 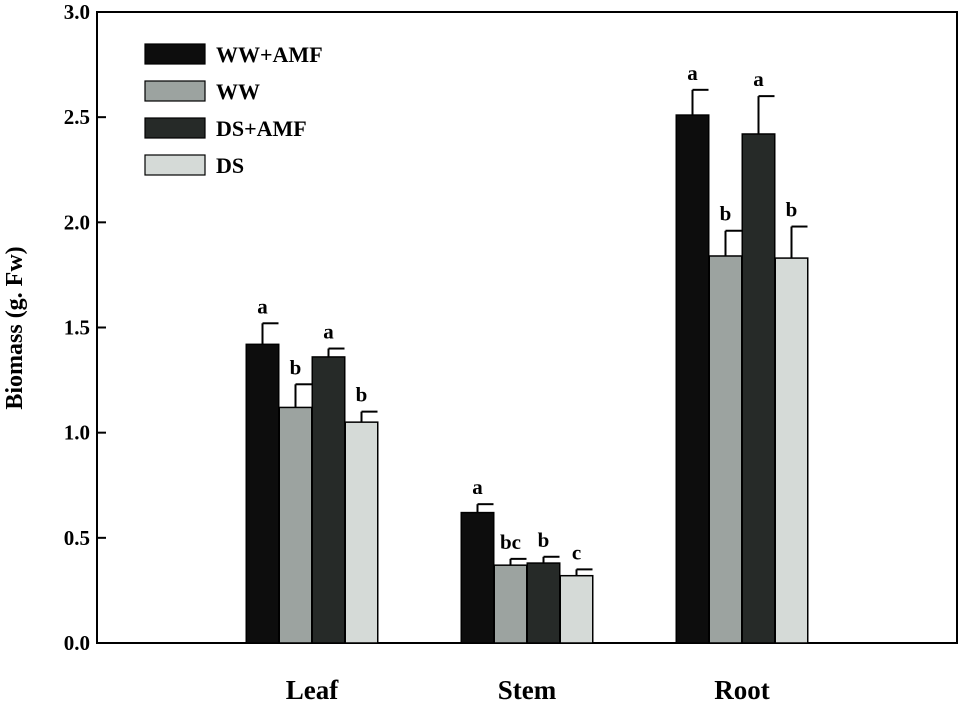 What do you see at coordinates (77, 538) in the screenshot?
I see `y-tick-label: 0.5` at bounding box center [77, 538].